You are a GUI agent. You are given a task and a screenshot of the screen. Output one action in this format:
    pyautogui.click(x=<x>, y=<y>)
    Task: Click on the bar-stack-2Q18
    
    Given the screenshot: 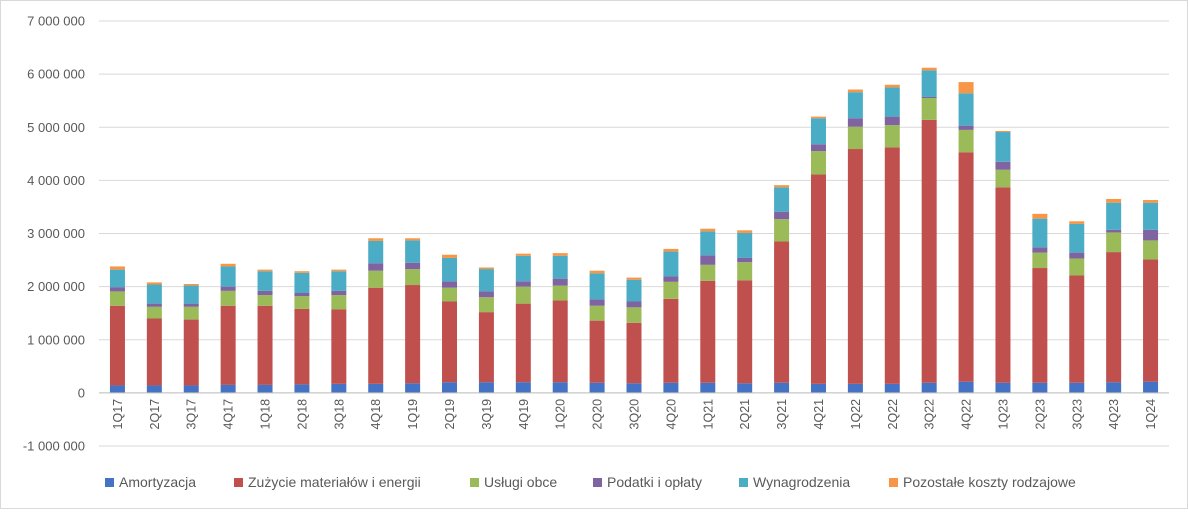 What is the action you would take?
    pyautogui.click(x=302, y=332)
    